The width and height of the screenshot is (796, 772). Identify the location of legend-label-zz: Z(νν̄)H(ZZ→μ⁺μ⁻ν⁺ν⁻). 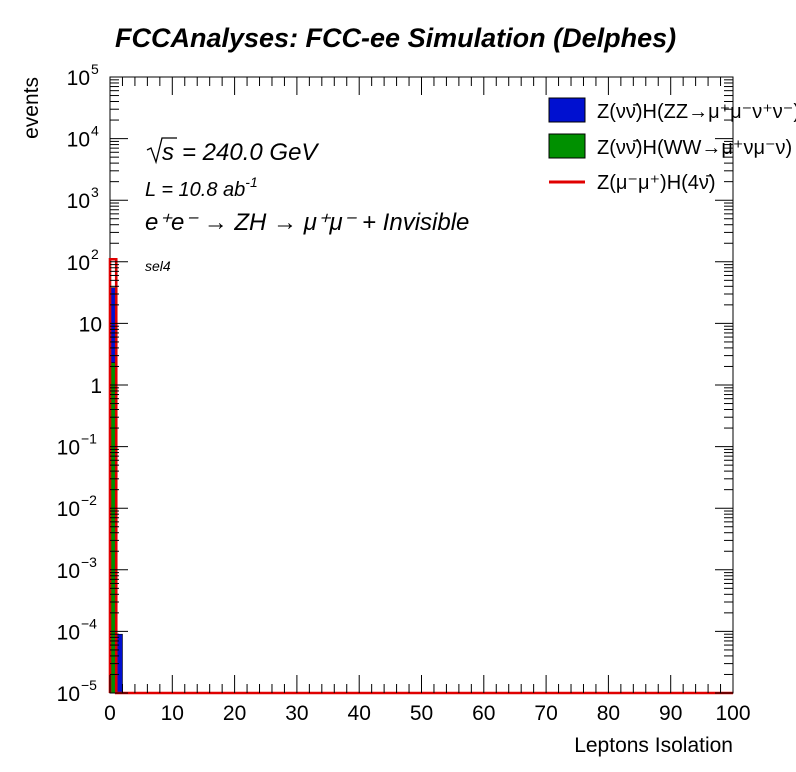
(696, 112).